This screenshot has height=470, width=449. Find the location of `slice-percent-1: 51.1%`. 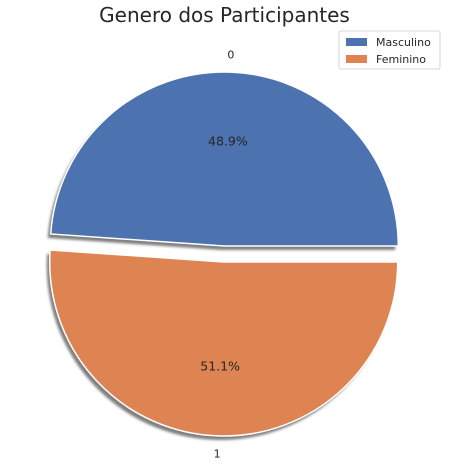

slice-percent-1: 51.1% is located at coordinates (220, 365).